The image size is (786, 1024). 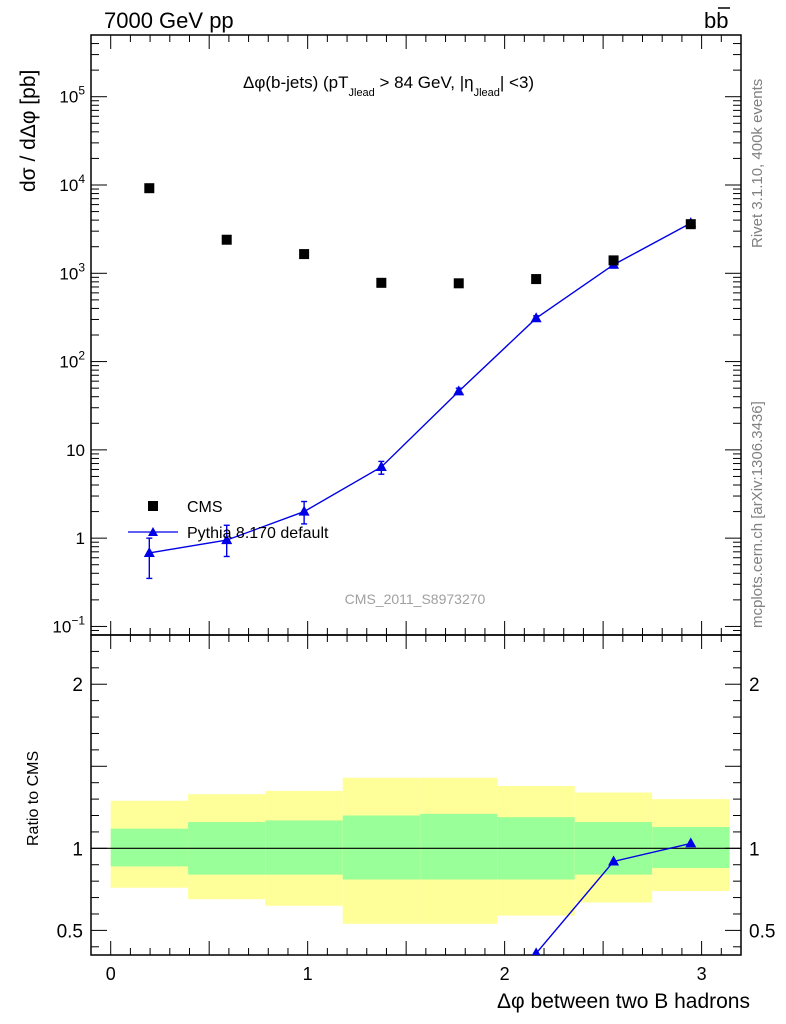 I want to click on process-label-bar: b, so click(x=722, y=20).